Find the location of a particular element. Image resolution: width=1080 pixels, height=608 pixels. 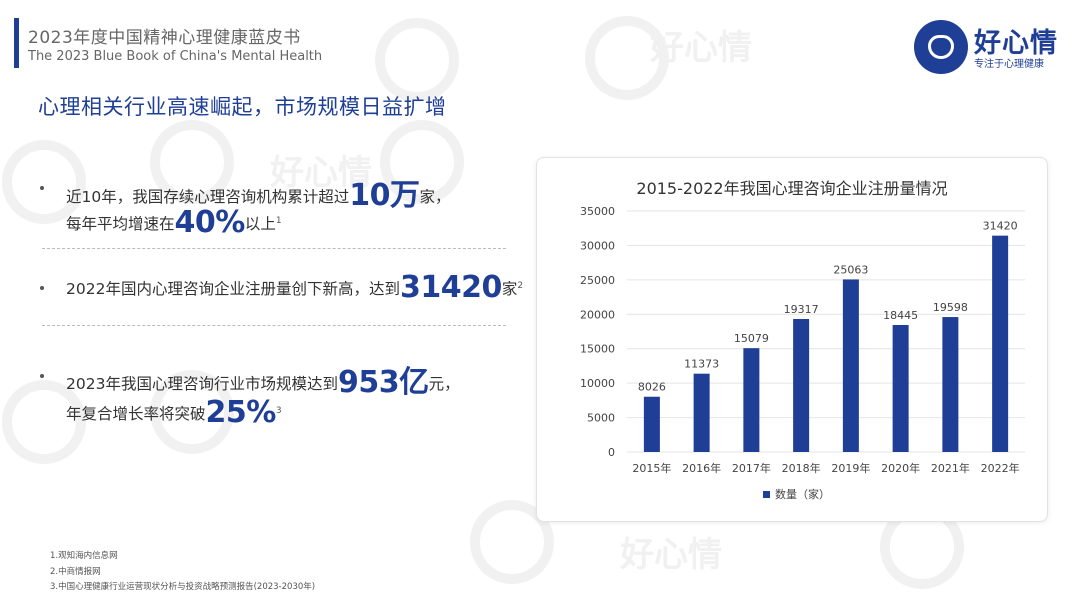

highlight-value: 953 is located at coordinates (368, 382).